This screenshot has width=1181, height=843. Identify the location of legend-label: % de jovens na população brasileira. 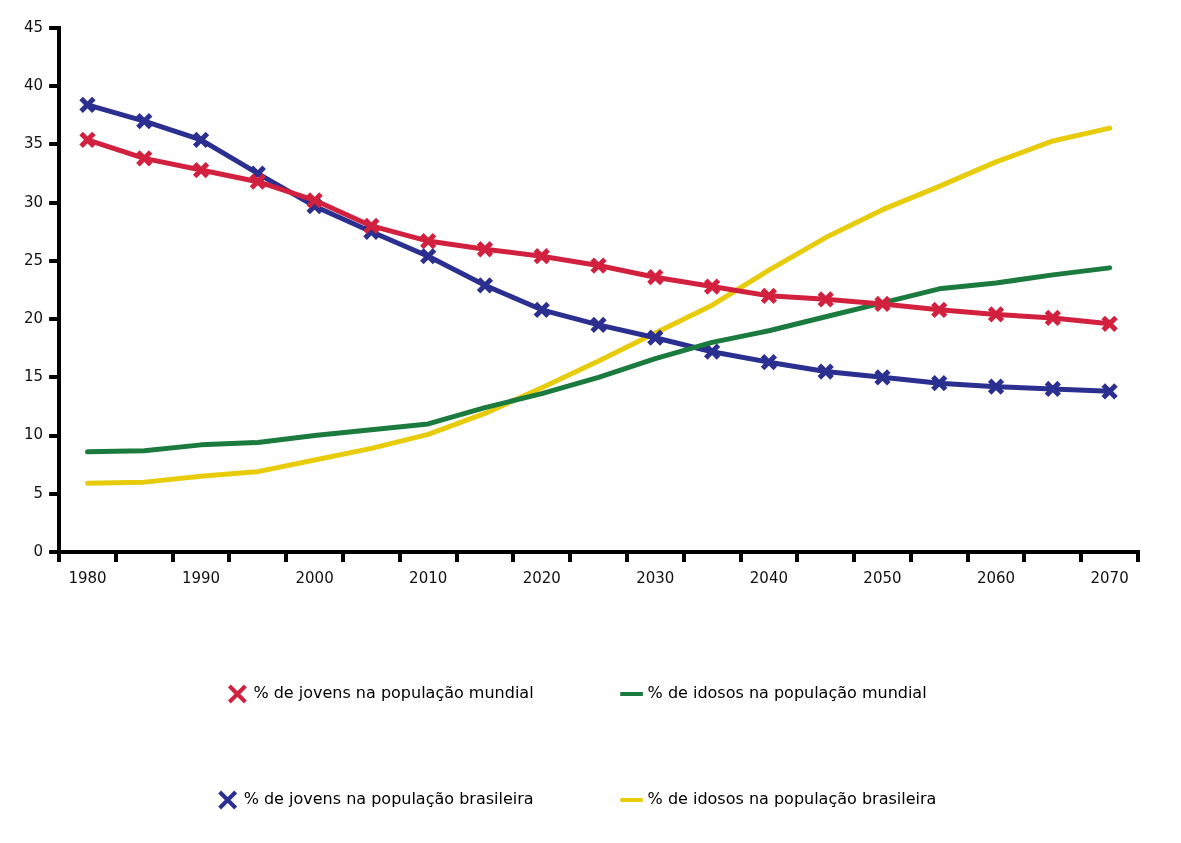
(388, 799).